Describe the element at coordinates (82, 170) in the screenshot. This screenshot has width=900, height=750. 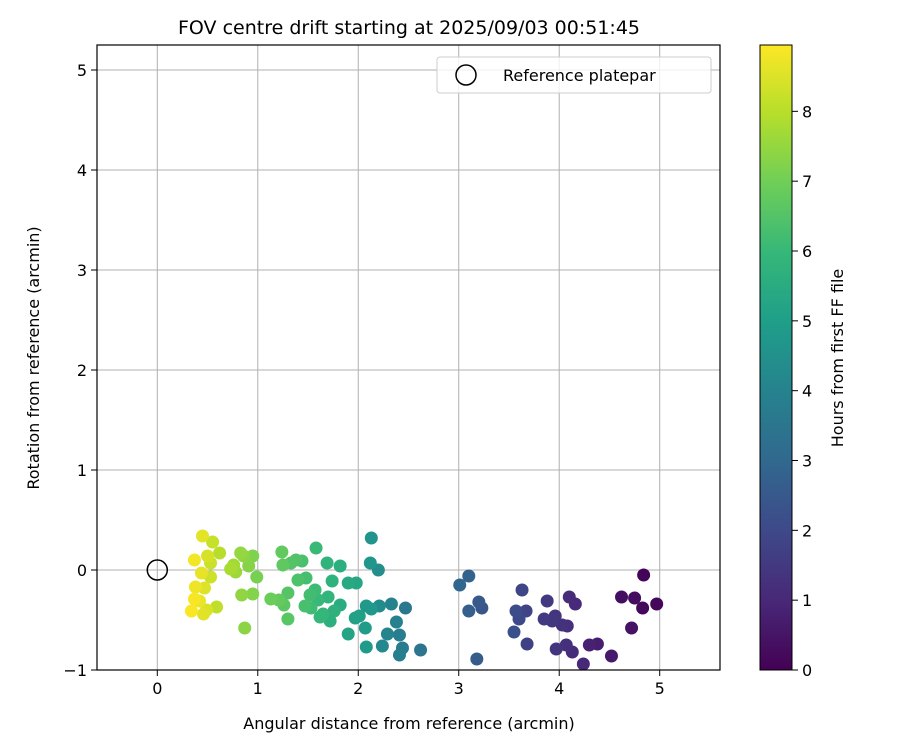
I see `y-tick-label: 4` at that location.